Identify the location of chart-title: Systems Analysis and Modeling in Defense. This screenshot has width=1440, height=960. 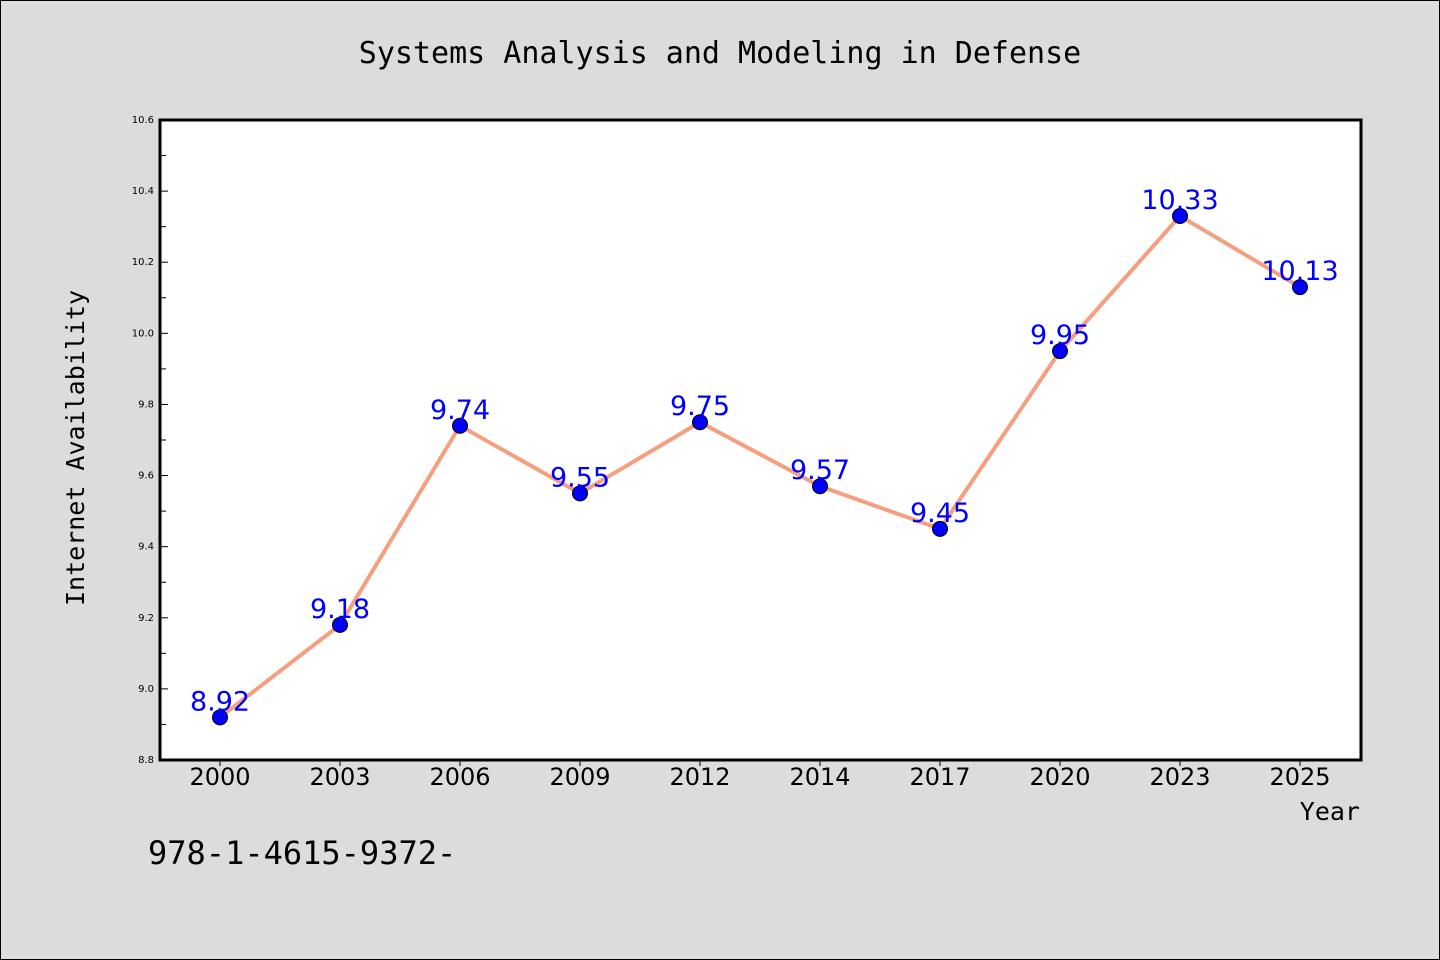
(720, 53).